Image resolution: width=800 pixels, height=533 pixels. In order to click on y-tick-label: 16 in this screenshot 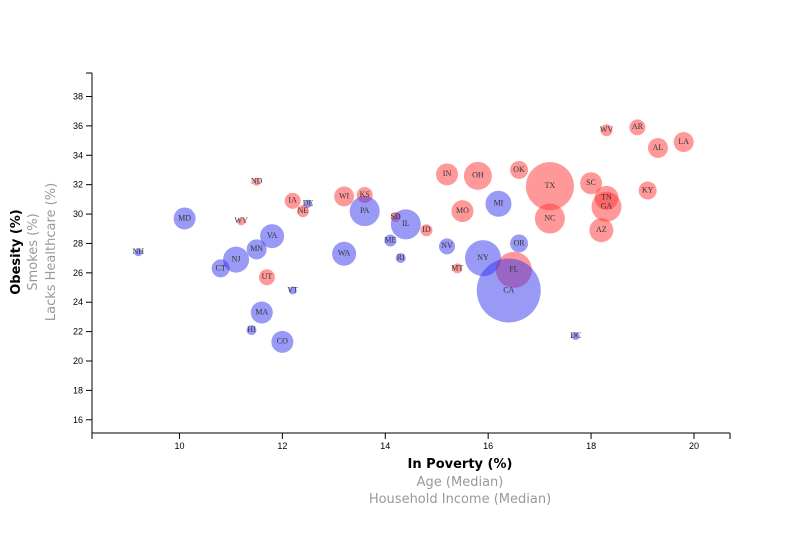, I will do `click(78, 420)`.